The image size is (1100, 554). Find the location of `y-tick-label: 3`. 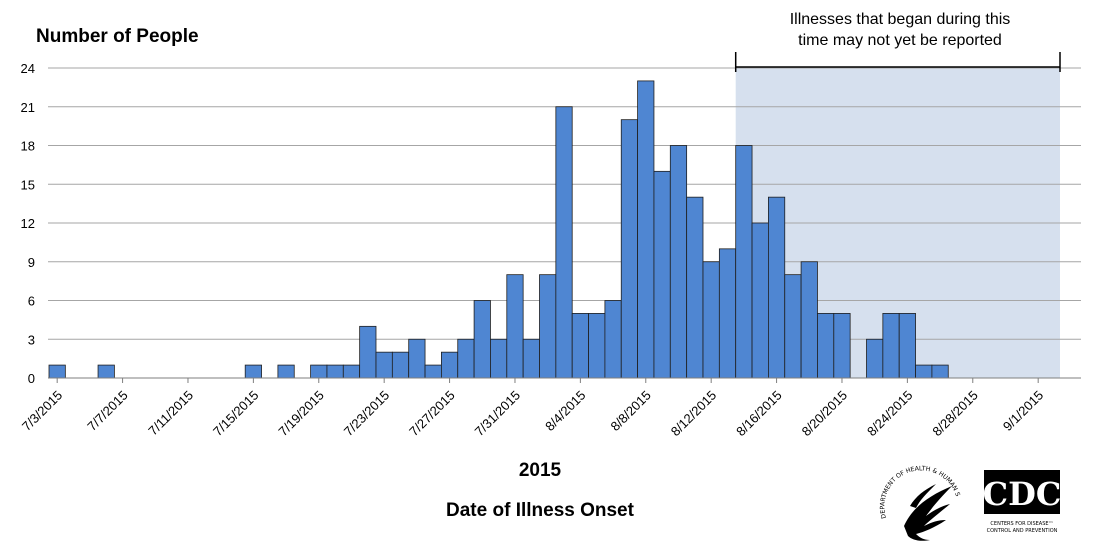

y-tick-label: 3 is located at coordinates (31, 339).